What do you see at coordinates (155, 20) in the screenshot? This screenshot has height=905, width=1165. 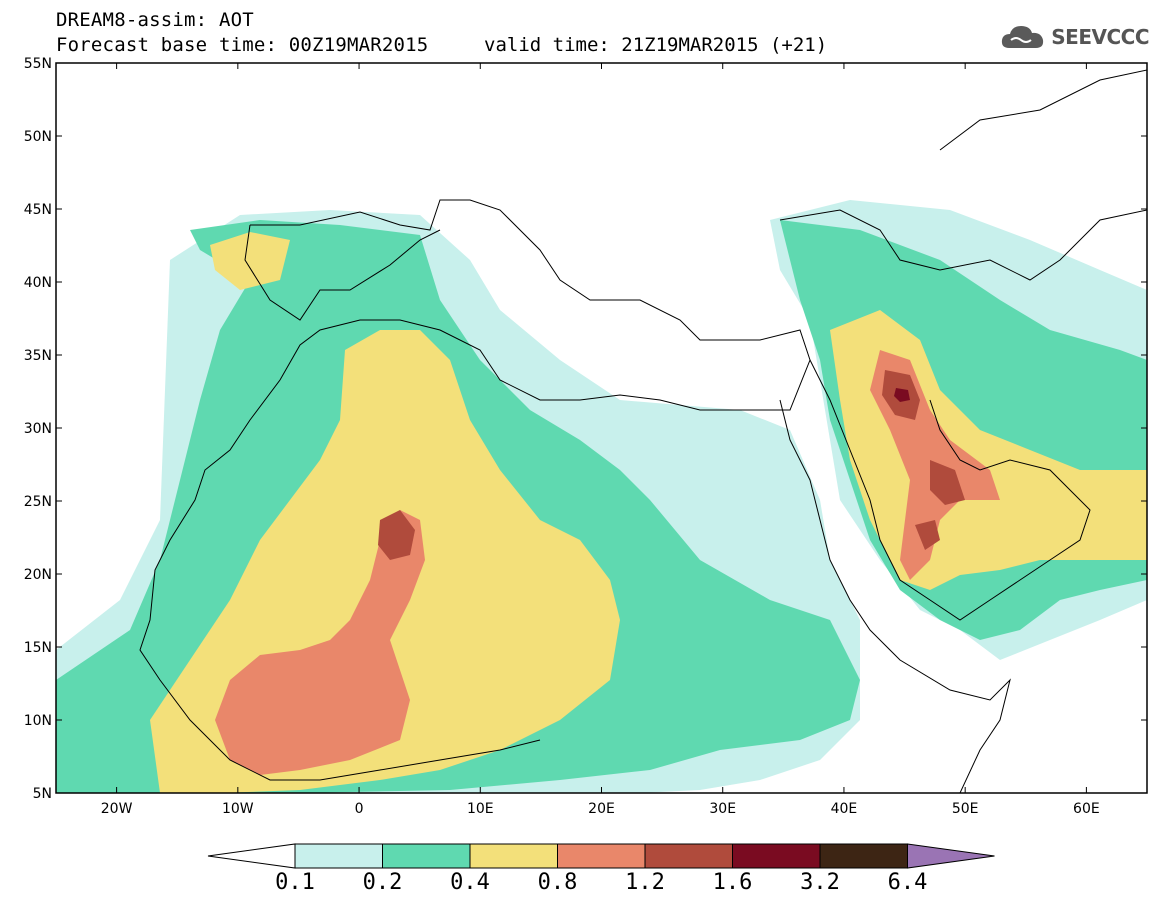 I see `chart-title: DREAM8-assim: AOT` at bounding box center [155, 20].